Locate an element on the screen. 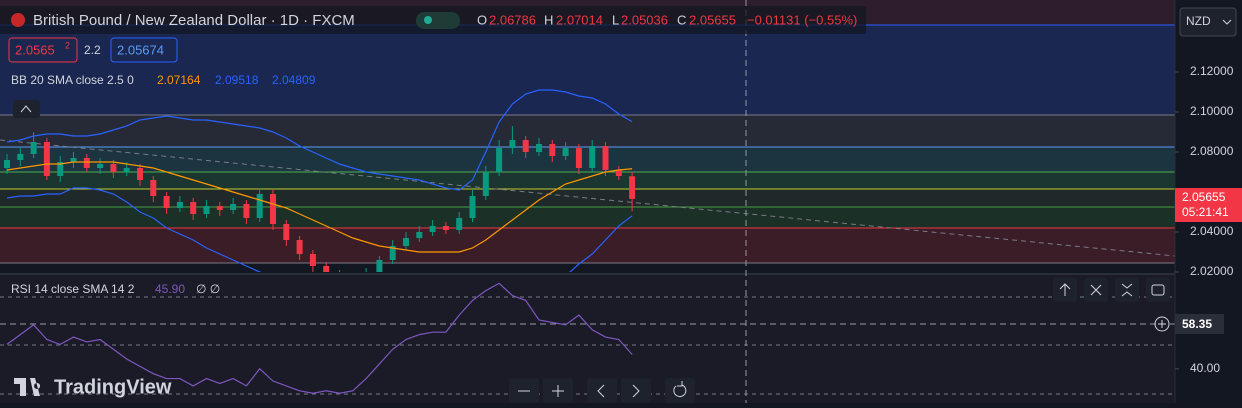 This screenshot has width=1242, height=408. add-button is located at coordinates (1162, 324).